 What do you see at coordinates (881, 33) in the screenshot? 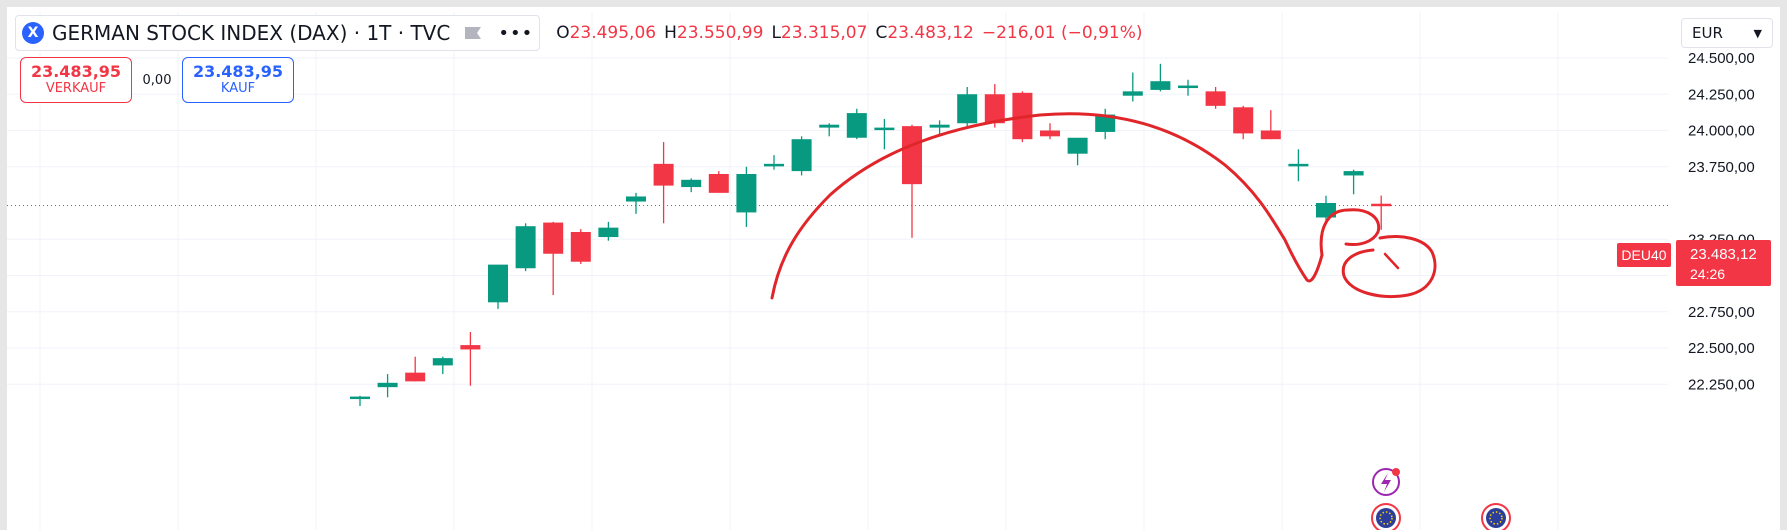
I see `close-label: C` at bounding box center [881, 33].